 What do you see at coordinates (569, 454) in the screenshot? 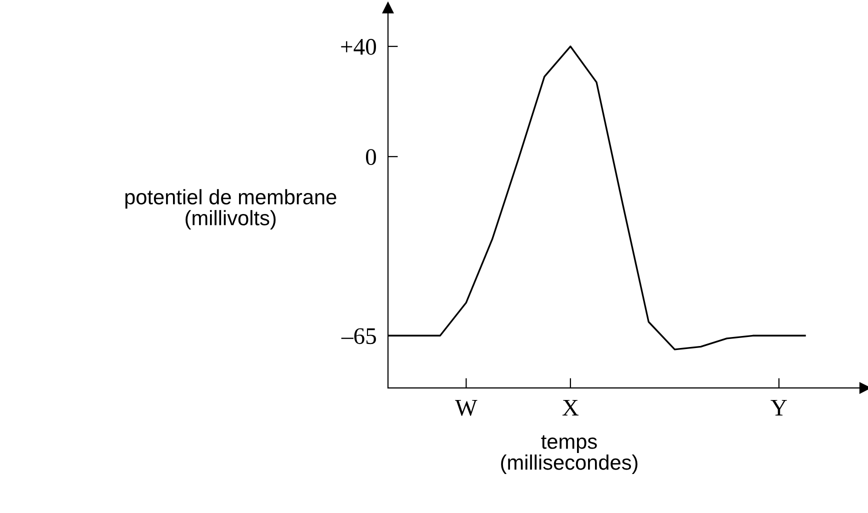
I see `x-axis-title: temps (millisecondes)` at bounding box center [569, 454].